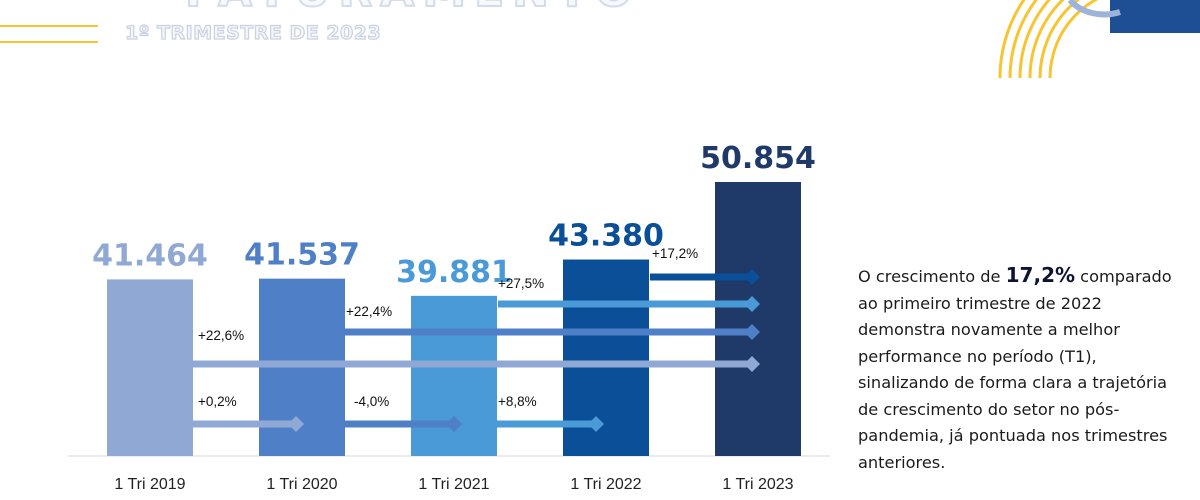  What do you see at coordinates (1048, 39) in the screenshot?
I see `arc-decoration` at bounding box center [1048, 39].